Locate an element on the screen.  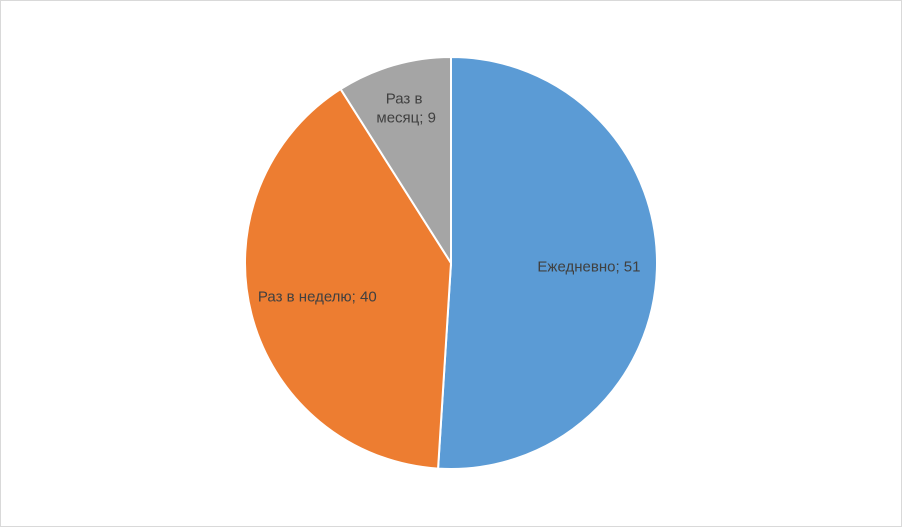
data-label: Раз в неделю; 40 is located at coordinates (317, 296).